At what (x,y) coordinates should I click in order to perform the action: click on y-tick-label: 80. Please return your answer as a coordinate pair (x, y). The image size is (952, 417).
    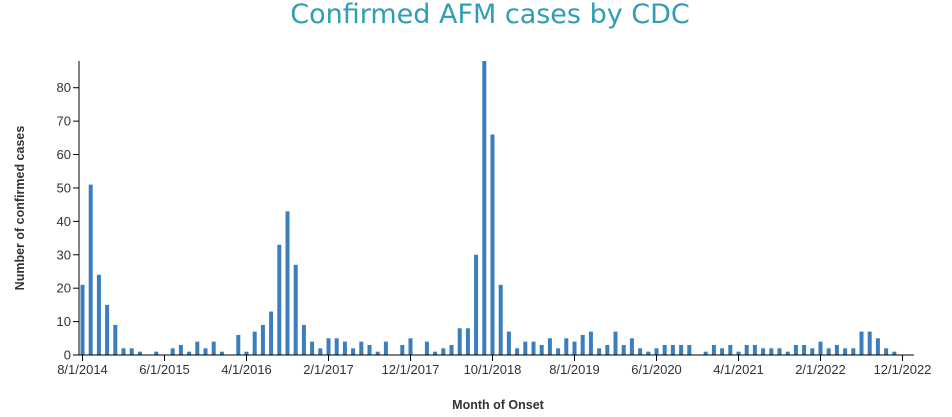
    Looking at the image, I should click on (64, 87).